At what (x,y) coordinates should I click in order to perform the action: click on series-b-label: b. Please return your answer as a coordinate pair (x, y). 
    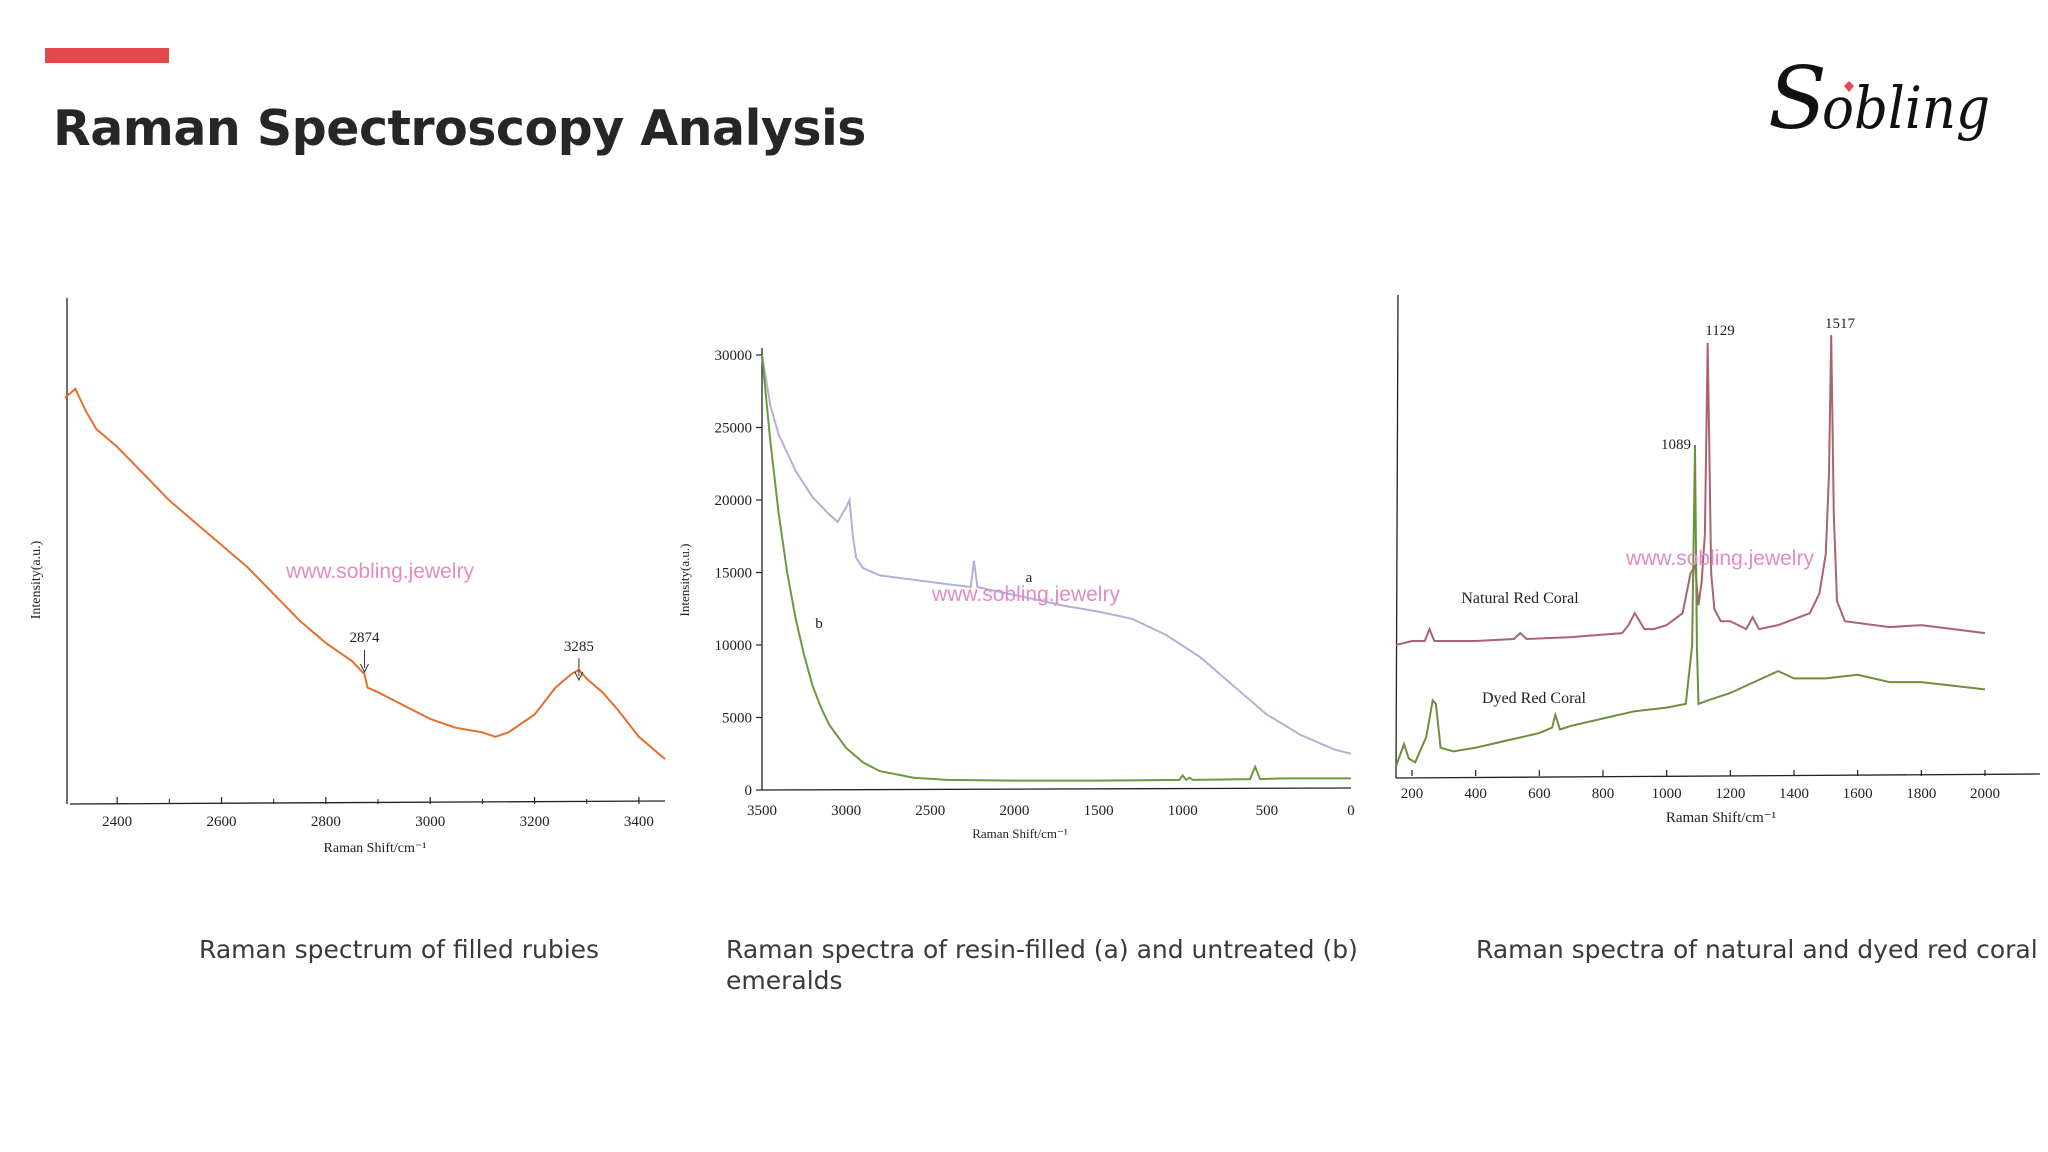
    Looking at the image, I should click on (819, 624).